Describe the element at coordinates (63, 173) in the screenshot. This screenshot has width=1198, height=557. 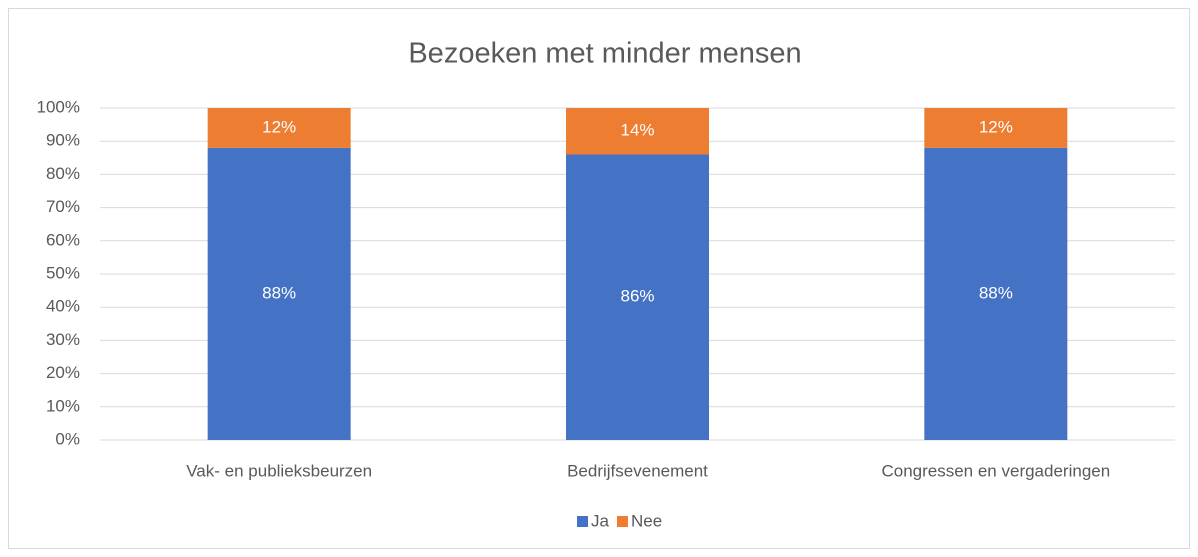
I see `y-tick-label: 80%` at that location.